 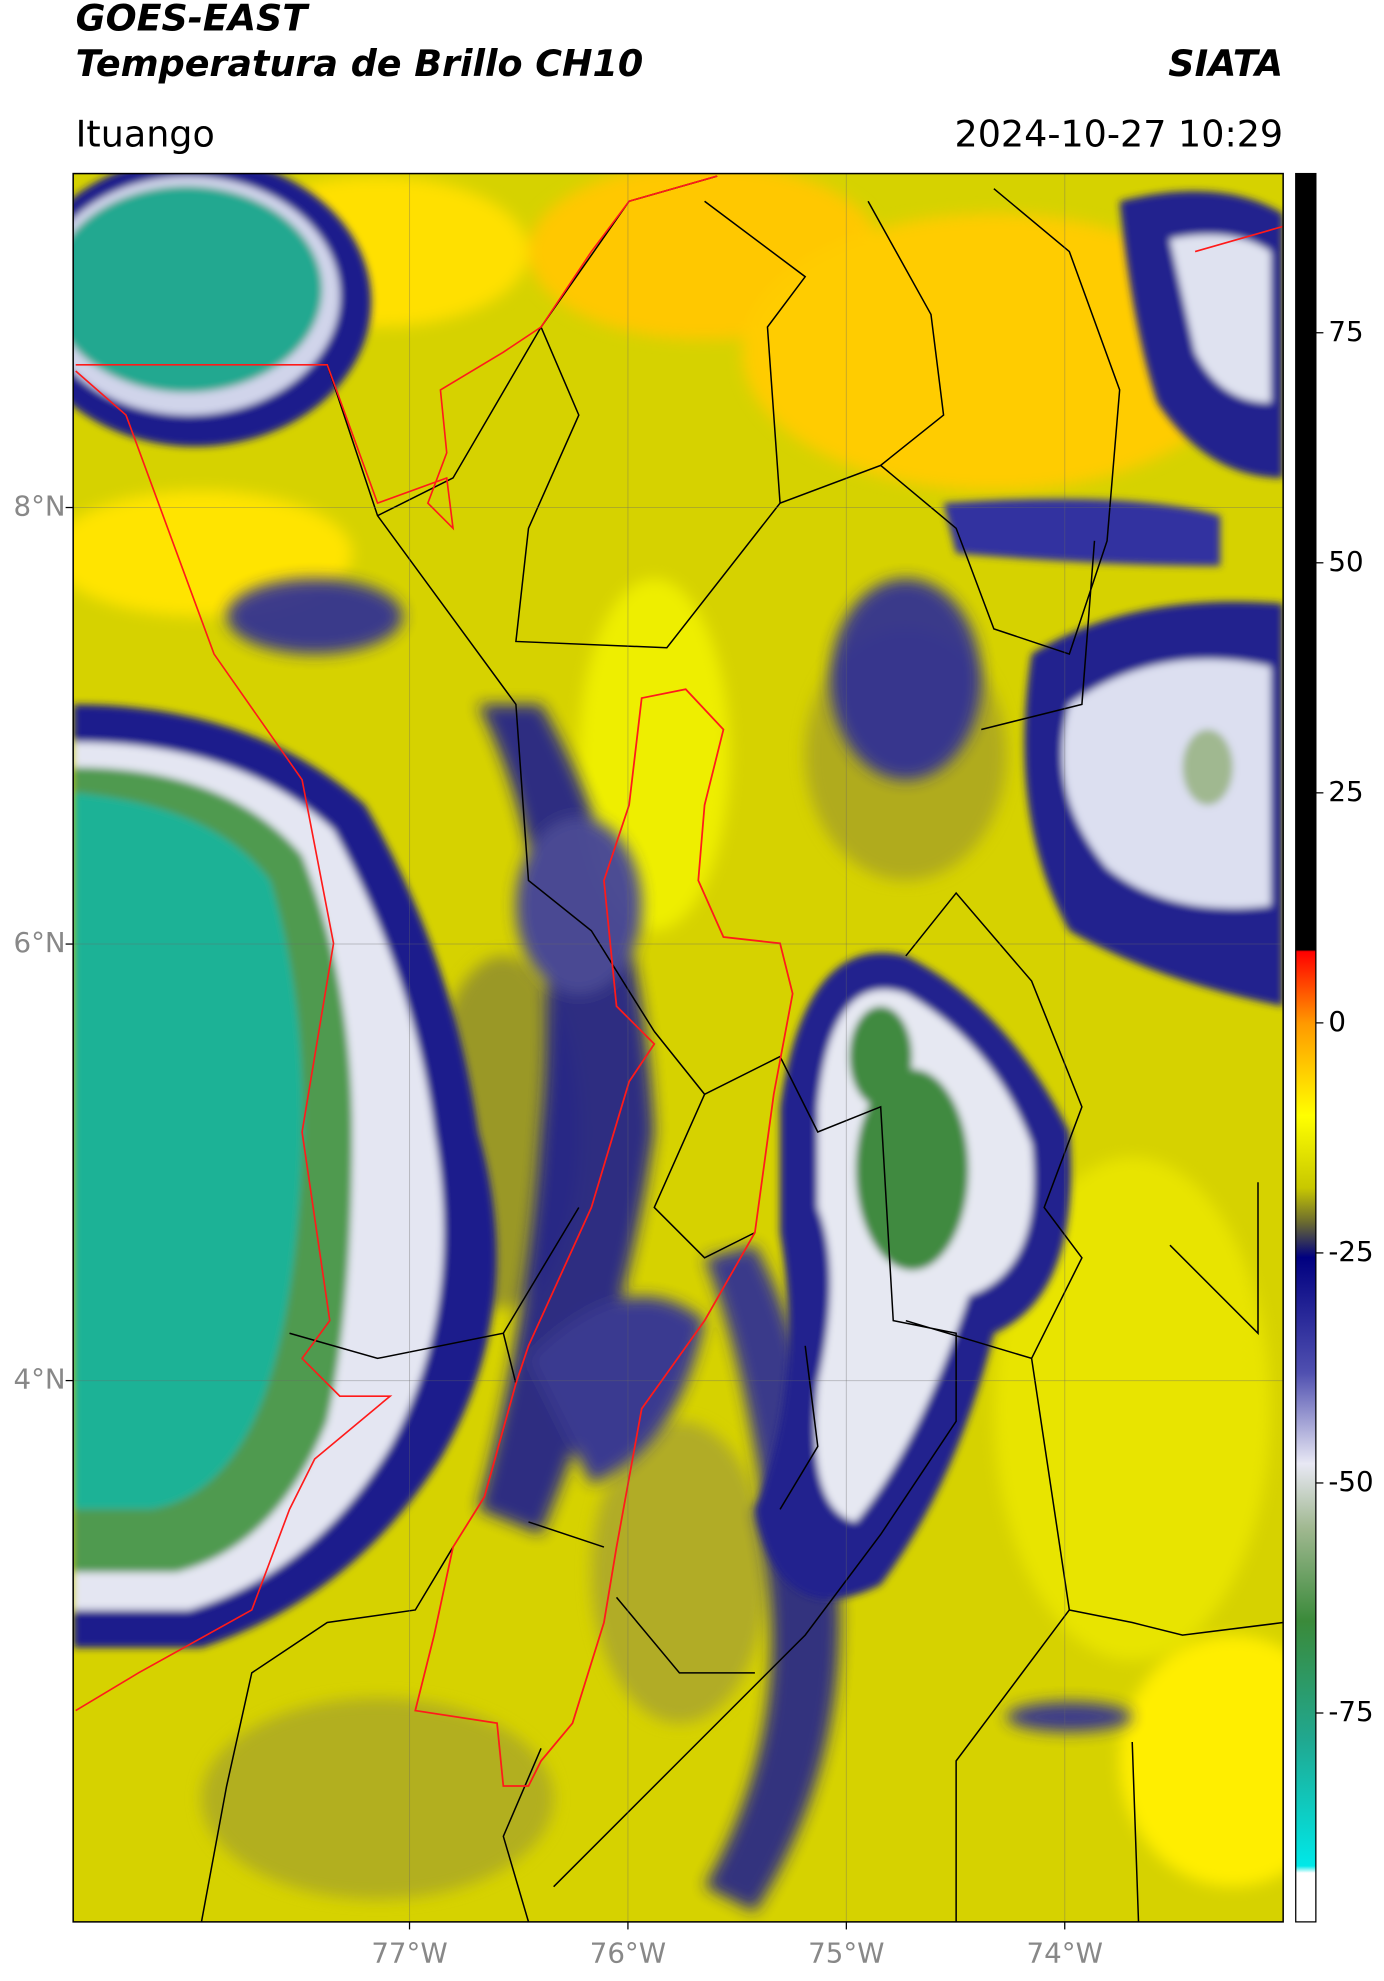 I want to click on colorbar, so click(x=1306, y=1047).